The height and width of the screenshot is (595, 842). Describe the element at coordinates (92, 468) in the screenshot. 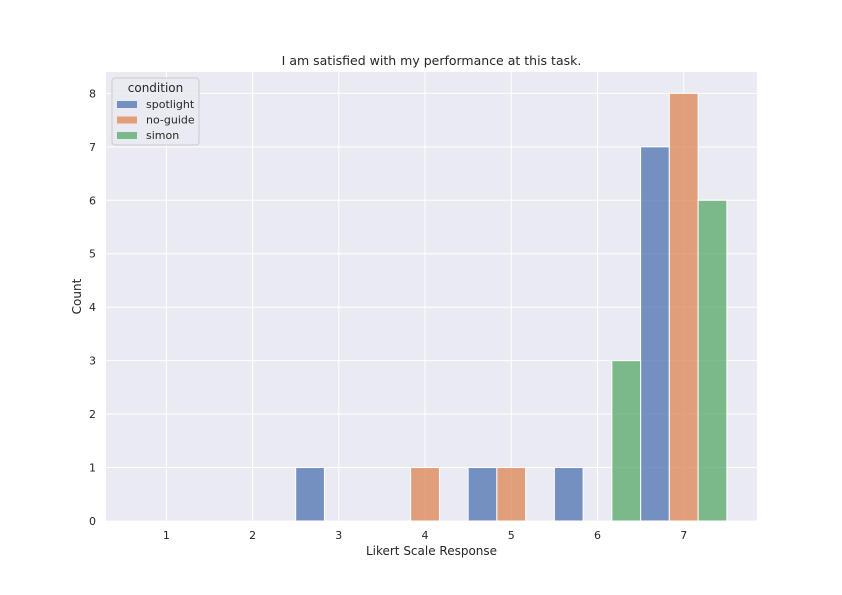

I see `y-tick-label: 1` at that location.